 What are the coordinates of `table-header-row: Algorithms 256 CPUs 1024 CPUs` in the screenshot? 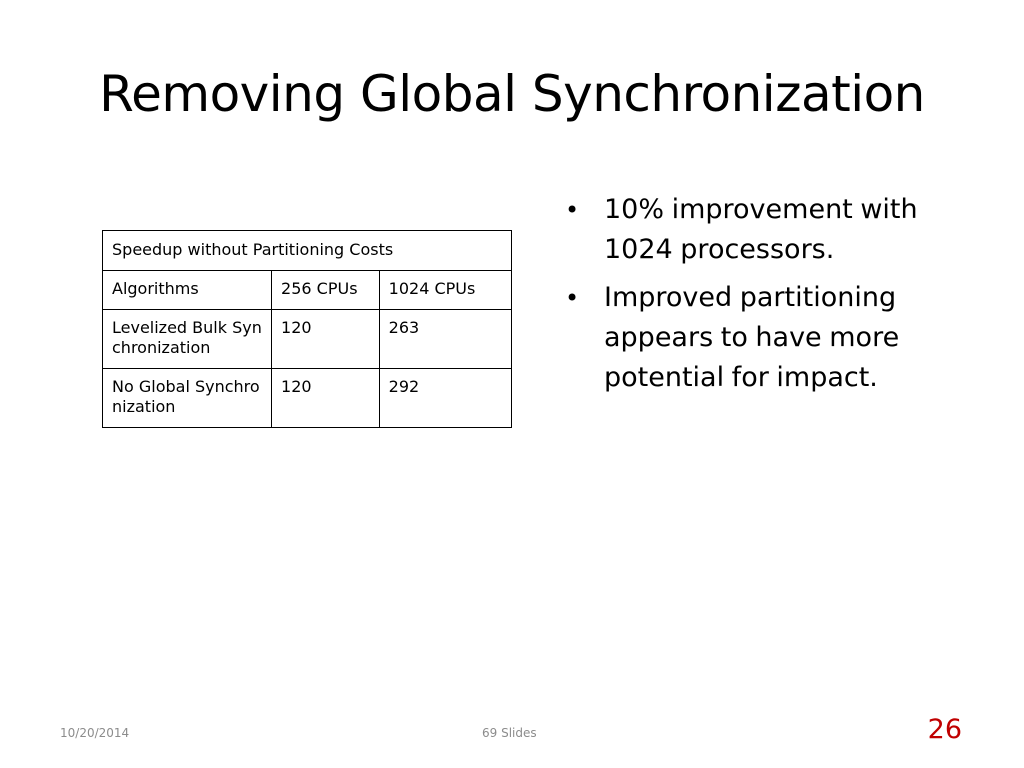 It's located at (307, 290).